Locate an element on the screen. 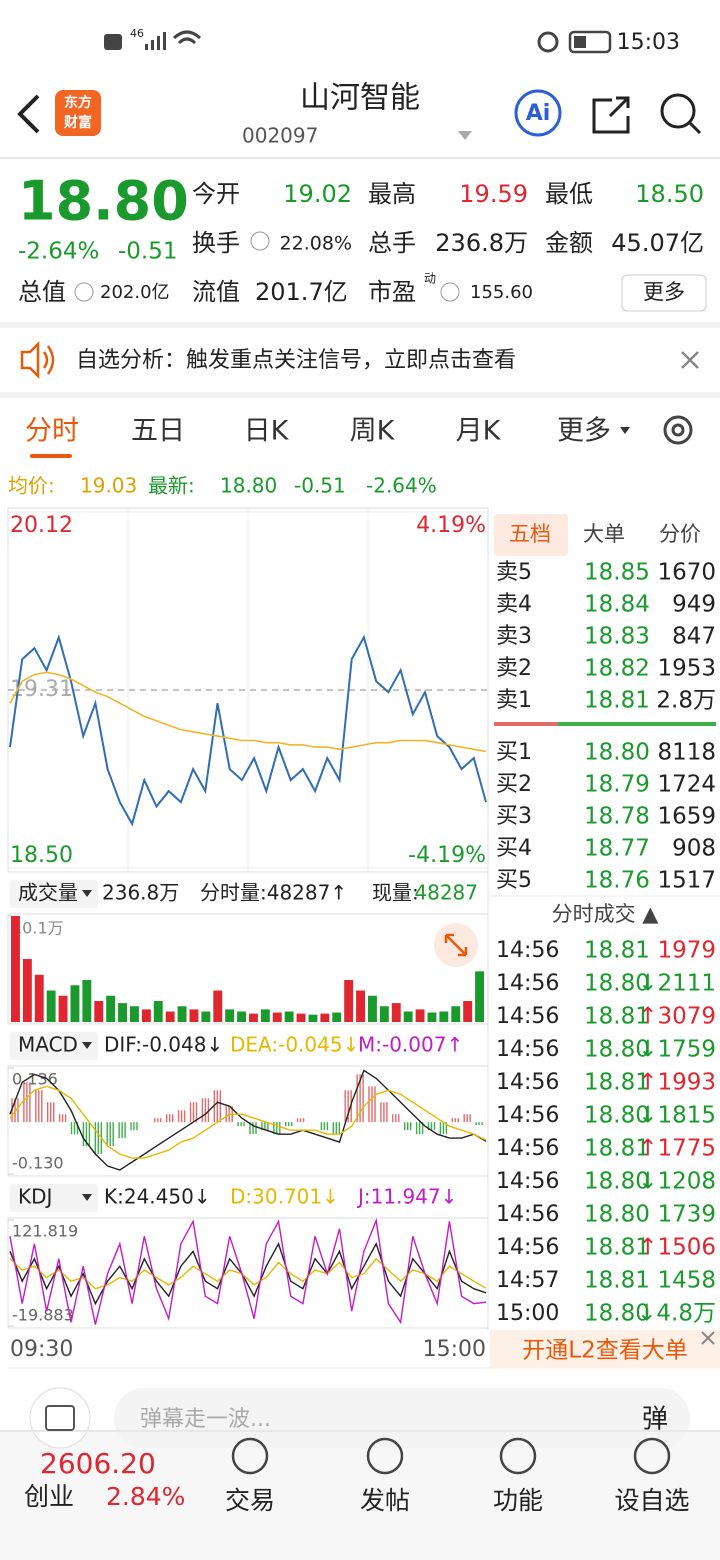  stat-label: 换手 is located at coordinates (216, 243).